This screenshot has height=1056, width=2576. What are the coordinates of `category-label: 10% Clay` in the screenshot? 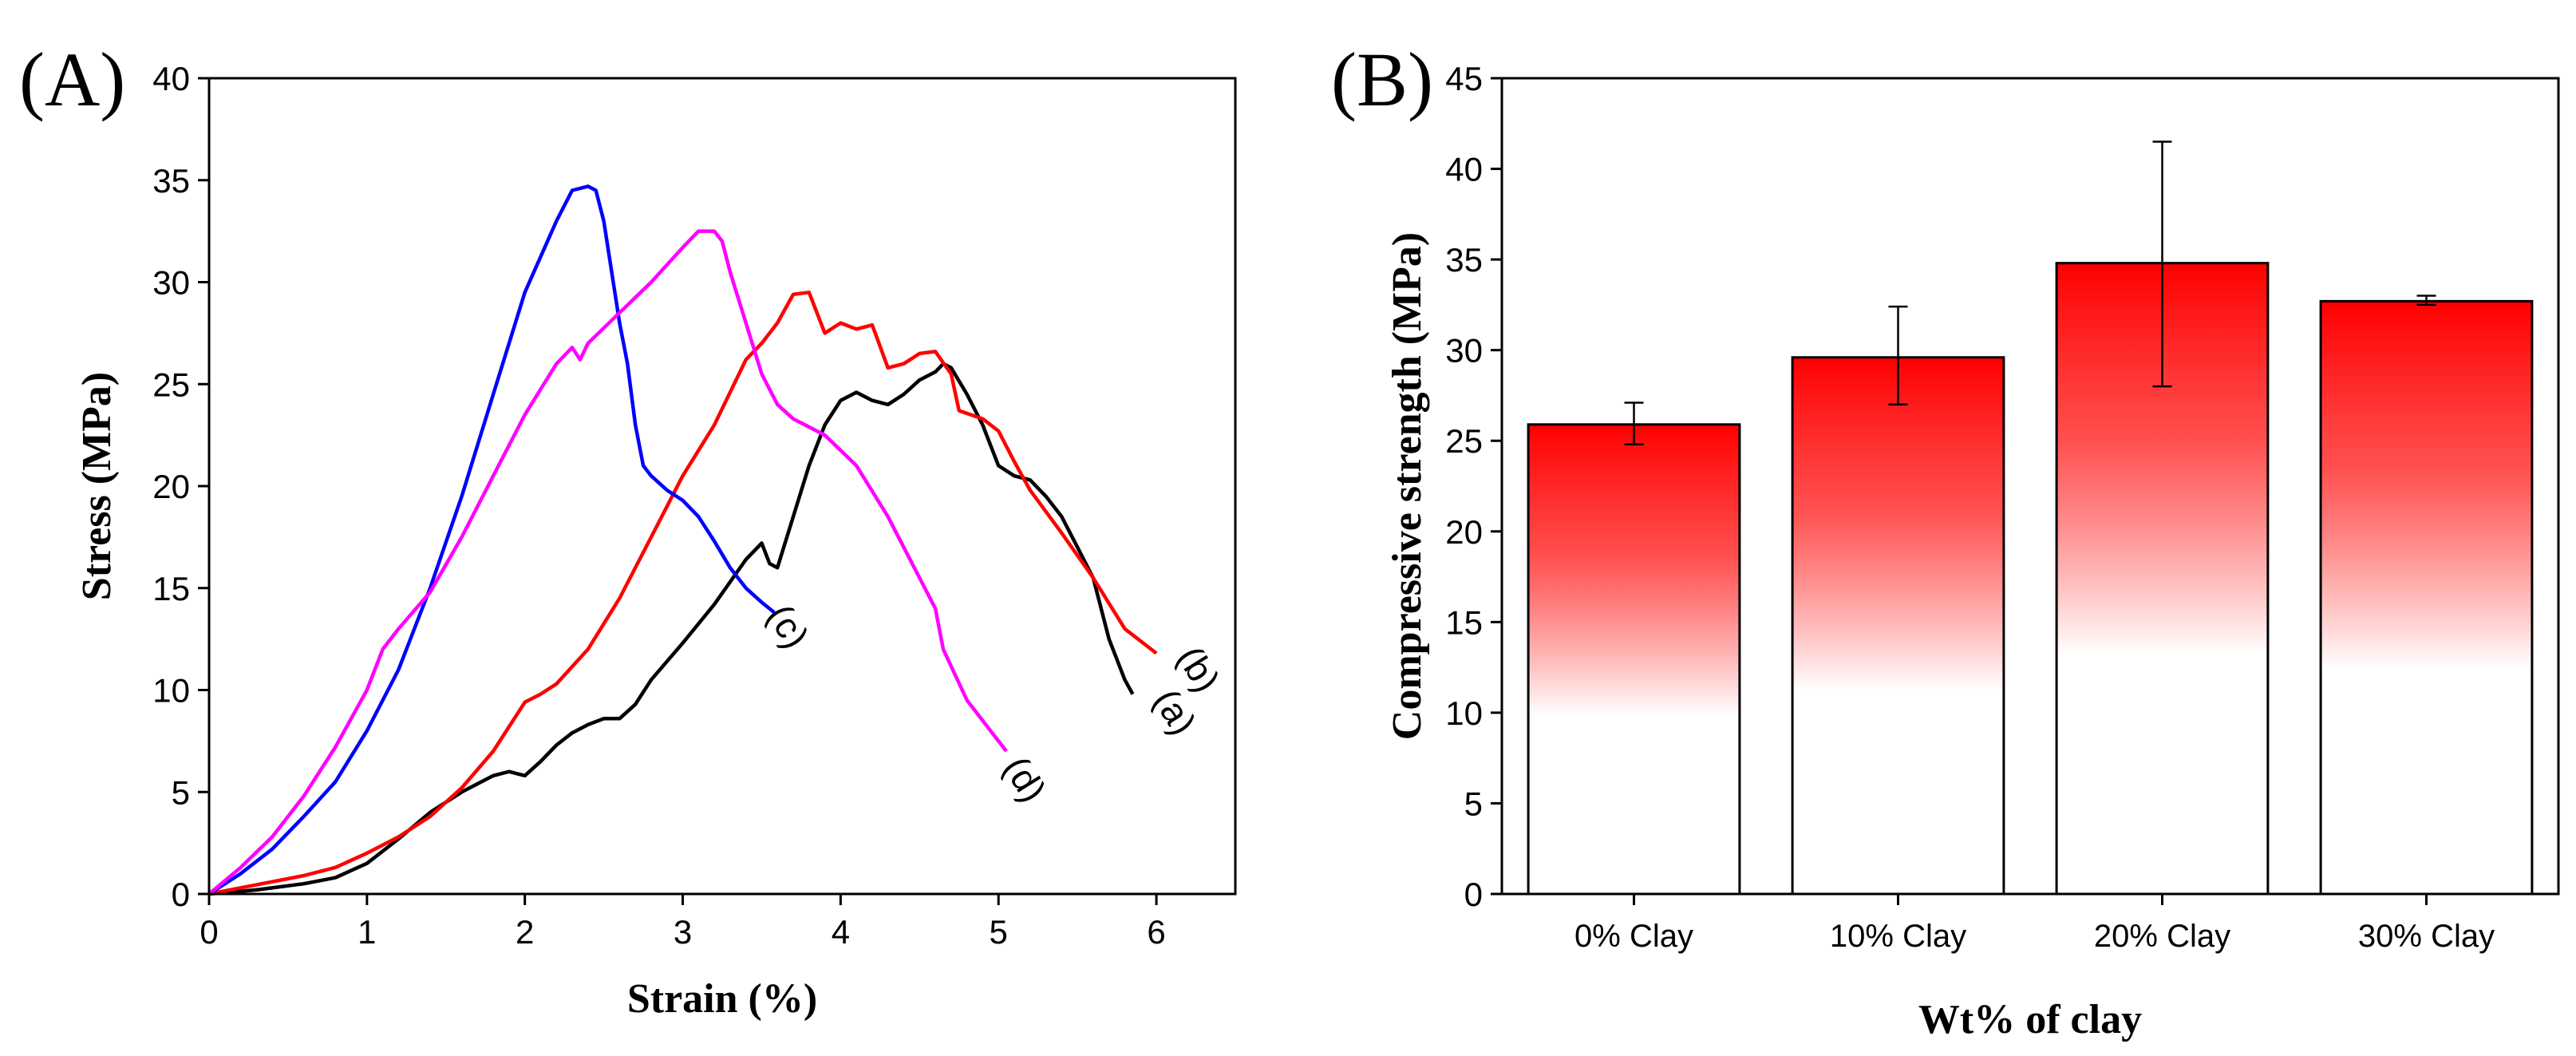 It's located at (1898, 937).